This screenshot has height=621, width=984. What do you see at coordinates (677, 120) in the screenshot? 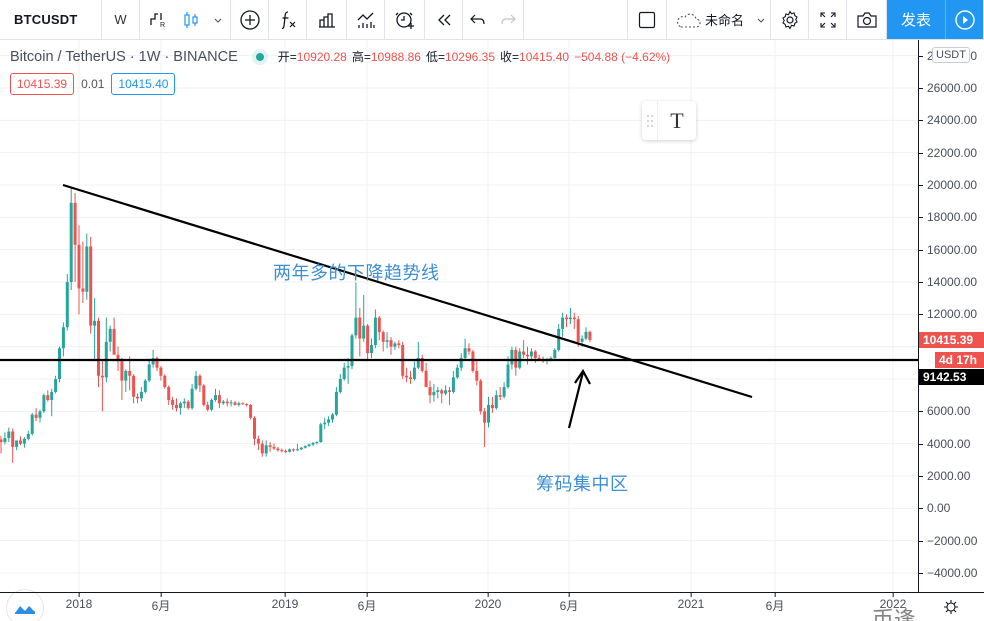
I see `text-tool-icon: T` at bounding box center [677, 120].